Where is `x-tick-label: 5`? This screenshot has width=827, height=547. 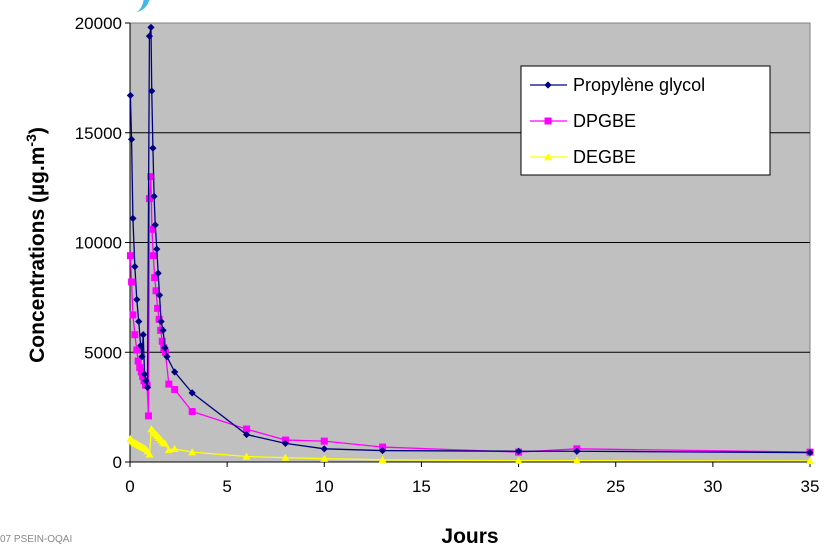
x-tick-label: 5 is located at coordinates (226, 486).